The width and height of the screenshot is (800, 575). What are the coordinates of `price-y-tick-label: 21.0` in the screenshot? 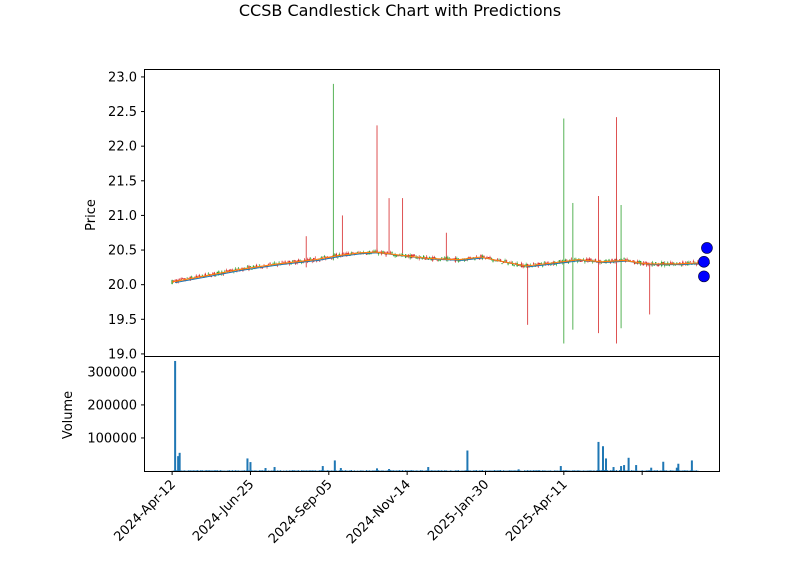 It's located at (122, 216).